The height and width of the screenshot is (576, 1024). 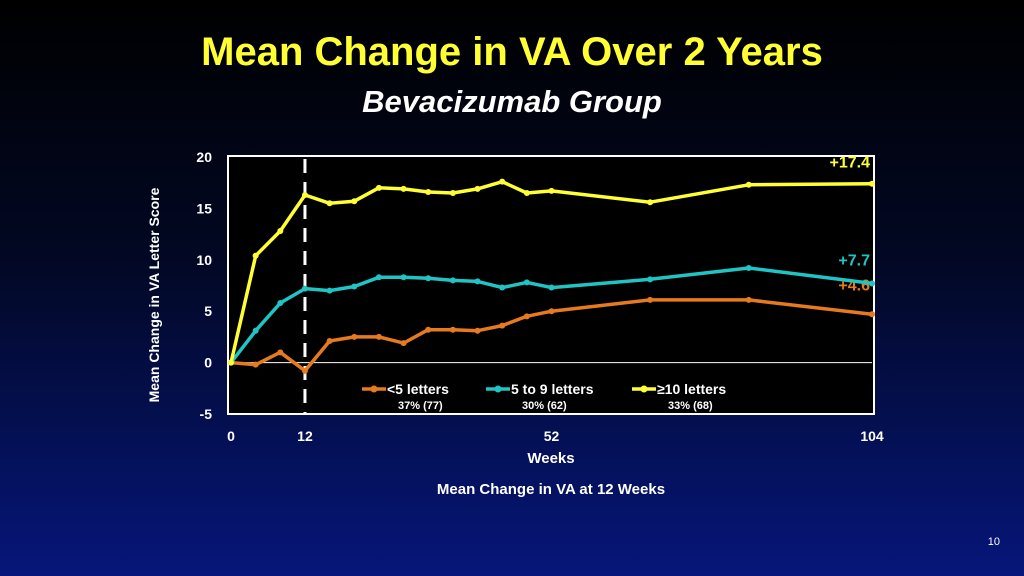 What do you see at coordinates (204, 260) in the screenshot?
I see `y-tick-label: 10` at bounding box center [204, 260].